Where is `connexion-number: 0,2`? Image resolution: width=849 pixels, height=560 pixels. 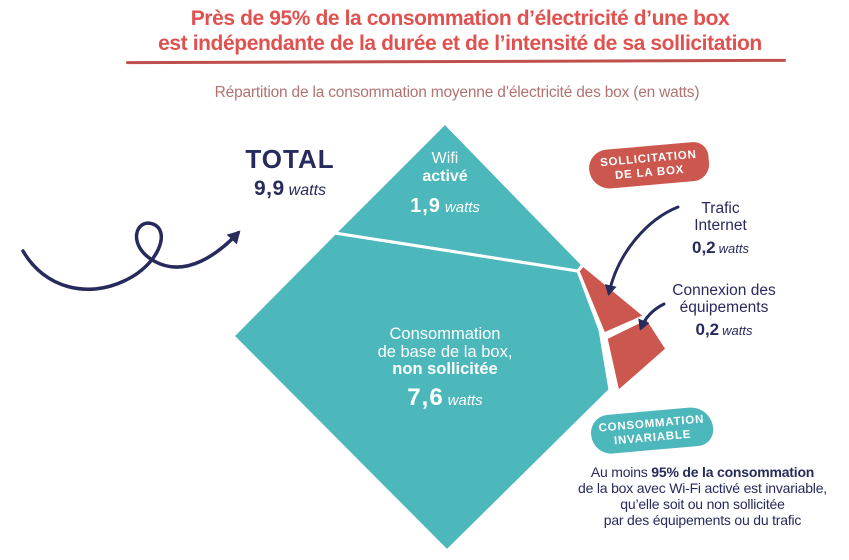 connexion-number: 0,2 is located at coordinates (707, 329).